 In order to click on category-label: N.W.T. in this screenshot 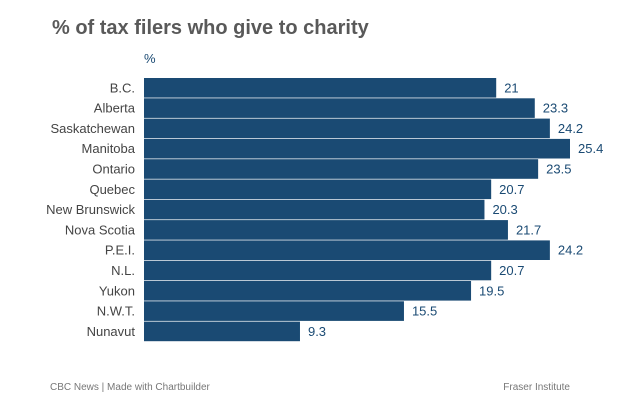, I will do `click(116, 311)`.